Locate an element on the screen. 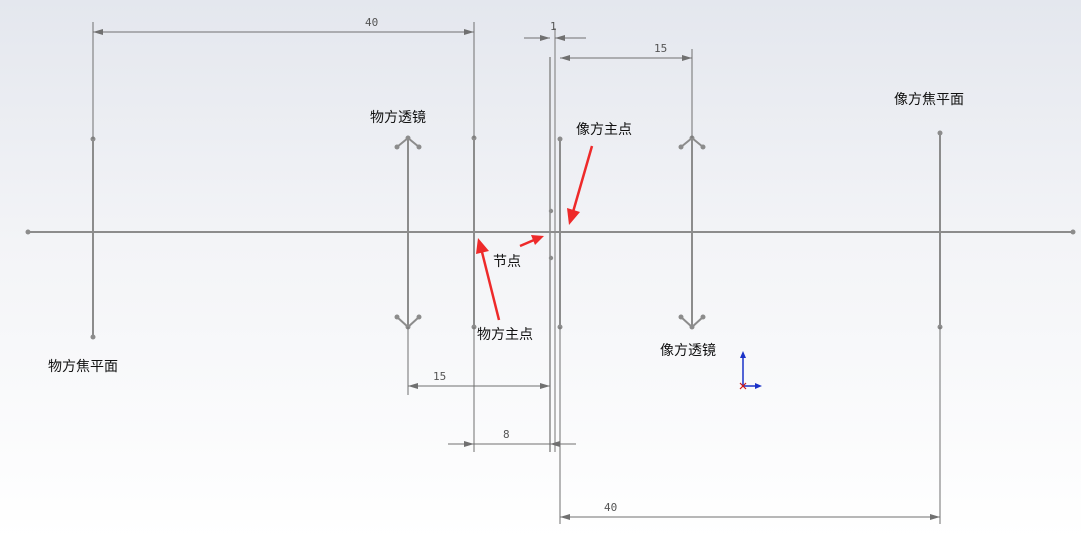  dimension-value-15-bottom: 15 is located at coordinates (440, 376).